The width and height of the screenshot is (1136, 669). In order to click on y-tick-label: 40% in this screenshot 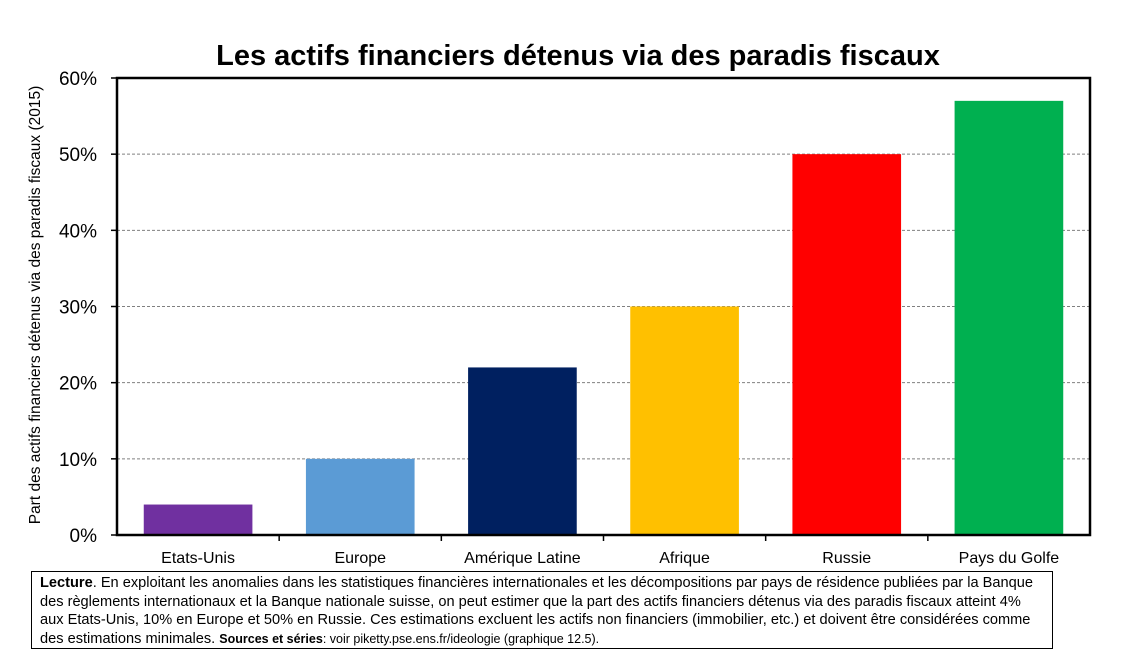, I will do `click(78, 231)`.